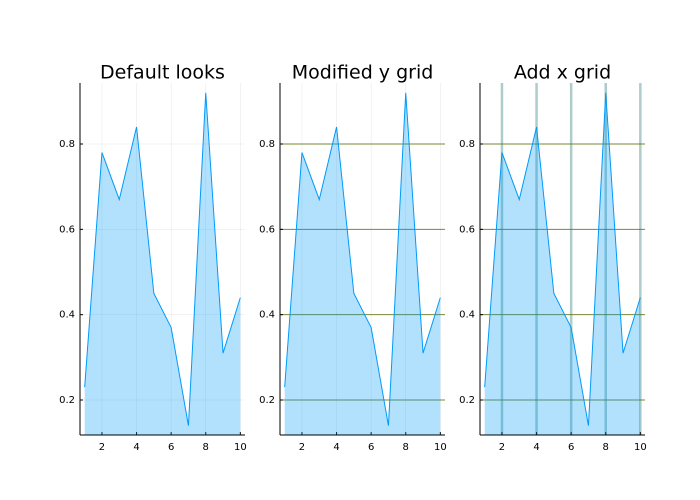  What do you see at coordinates (162, 73) in the screenshot?
I see `subplot-title: Default looks` at bounding box center [162, 73].